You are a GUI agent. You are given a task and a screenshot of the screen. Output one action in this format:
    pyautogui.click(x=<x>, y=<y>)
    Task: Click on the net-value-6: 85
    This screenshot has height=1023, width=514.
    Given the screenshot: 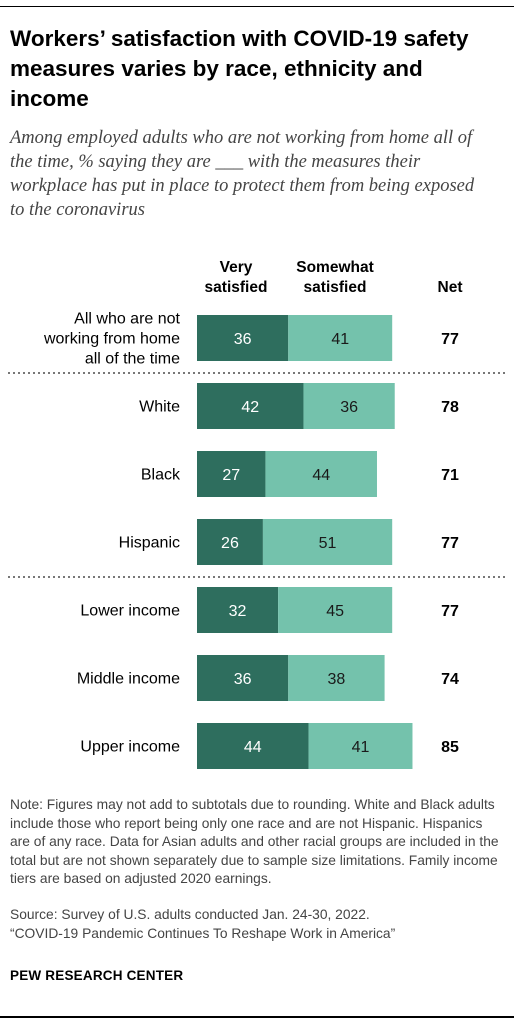 What is the action you would take?
    pyautogui.click(x=450, y=747)
    